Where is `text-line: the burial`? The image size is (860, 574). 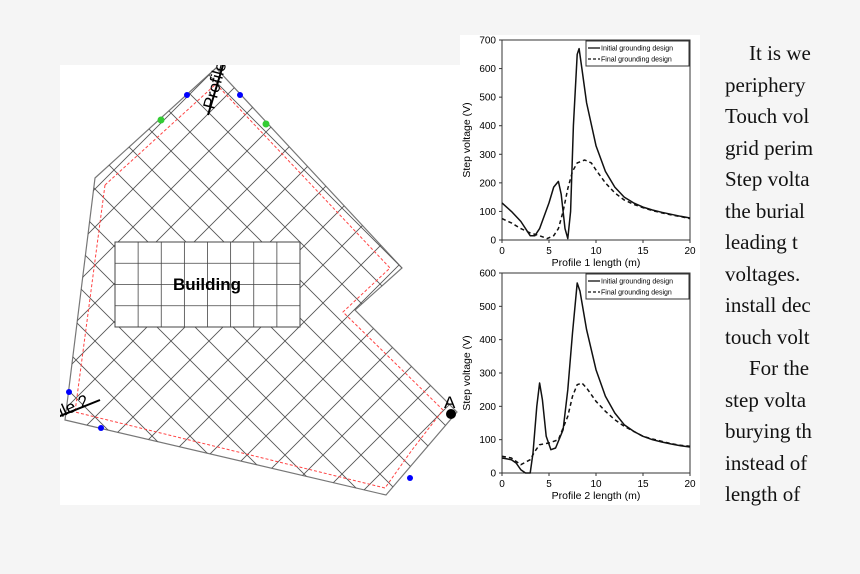
text-line: the burial is located at coordinates (765, 210).